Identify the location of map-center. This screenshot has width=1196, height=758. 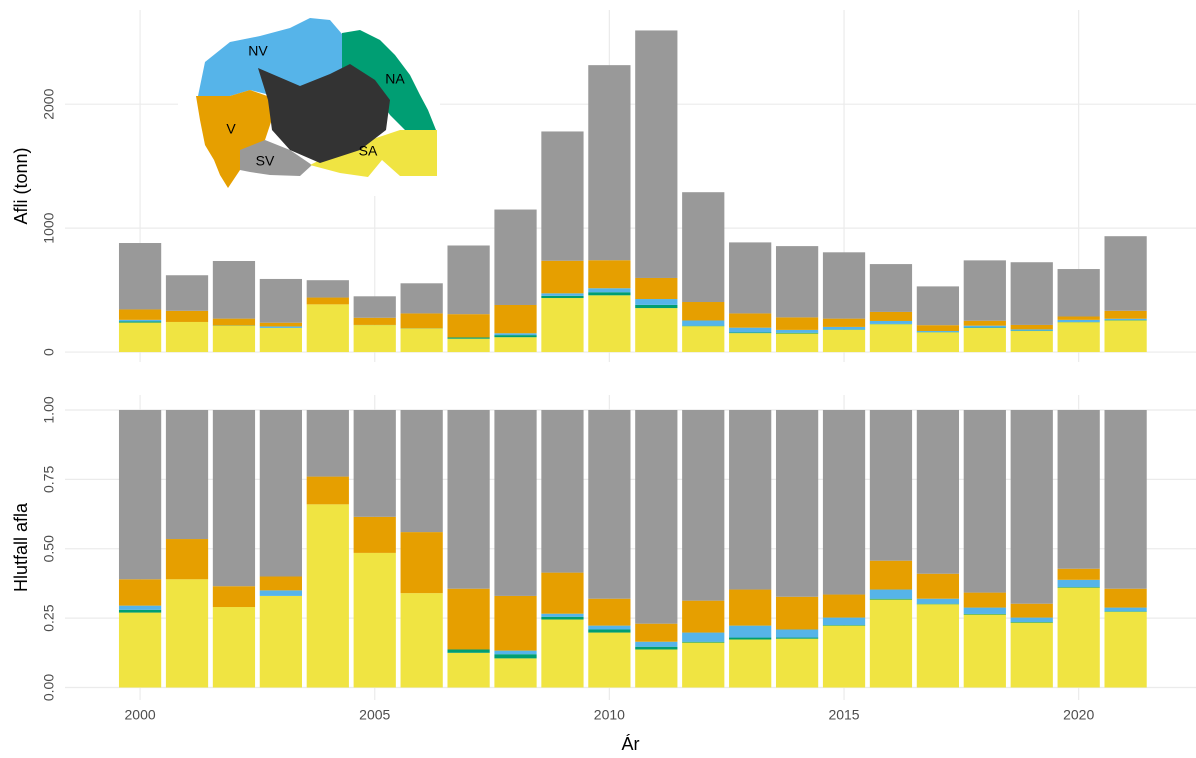
(324, 113).